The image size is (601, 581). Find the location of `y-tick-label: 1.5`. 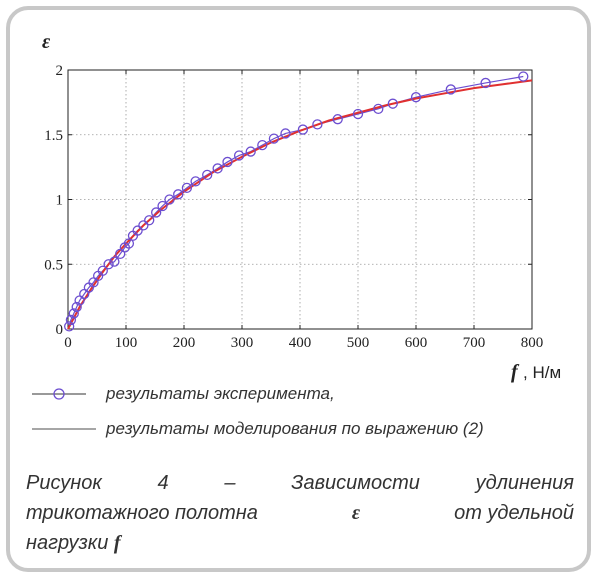

y-tick-label: 1.5 is located at coordinates (53, 136).